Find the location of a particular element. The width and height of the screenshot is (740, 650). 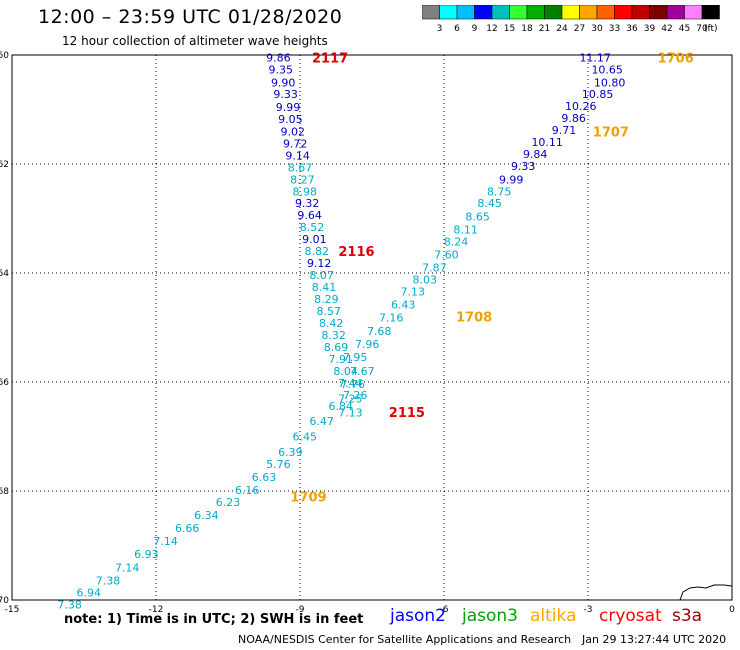

lon-tick-label: -6 is located at coordinates (444, 610).